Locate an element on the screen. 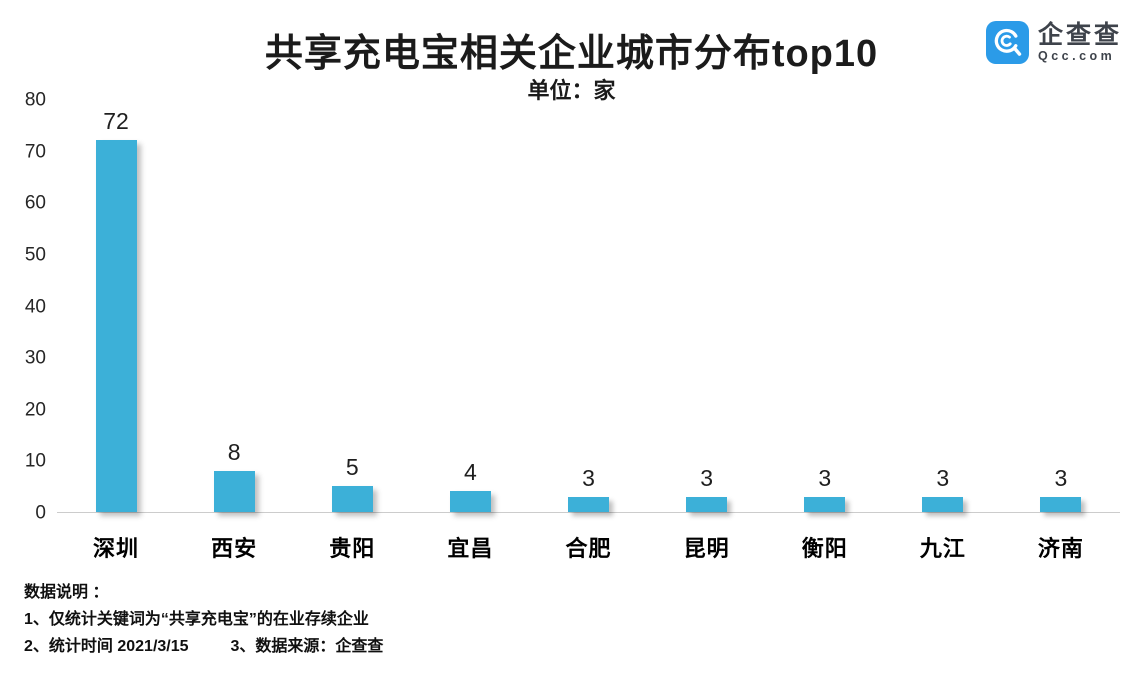  bar-column: 5 is located at coordinates (352, 484).